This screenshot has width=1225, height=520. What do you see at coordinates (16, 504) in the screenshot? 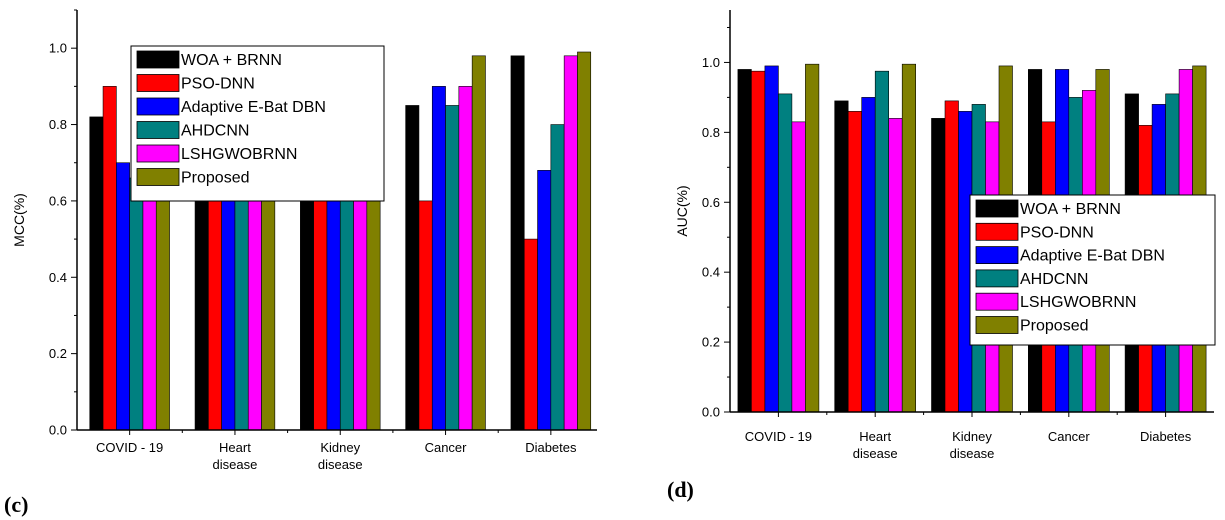
I see `panel-label: (c)` at bounding box center [16, 504].